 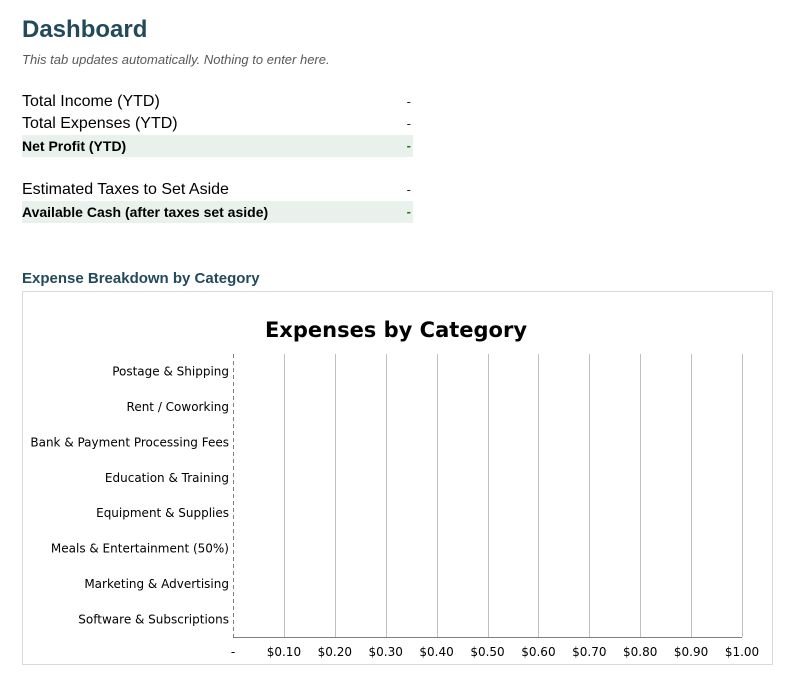 What do you see at coordinates (145, 212) in the screenshot?
I see `available-cash-label: Available Cash (after taxes set aside)` at bounding box center [145, 212].